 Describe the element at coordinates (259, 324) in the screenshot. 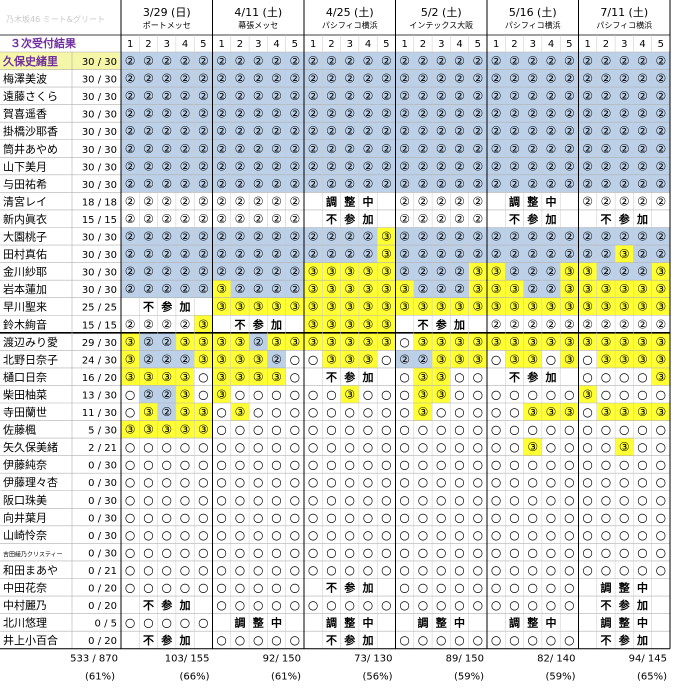

I see `status-char: 参` at that location.